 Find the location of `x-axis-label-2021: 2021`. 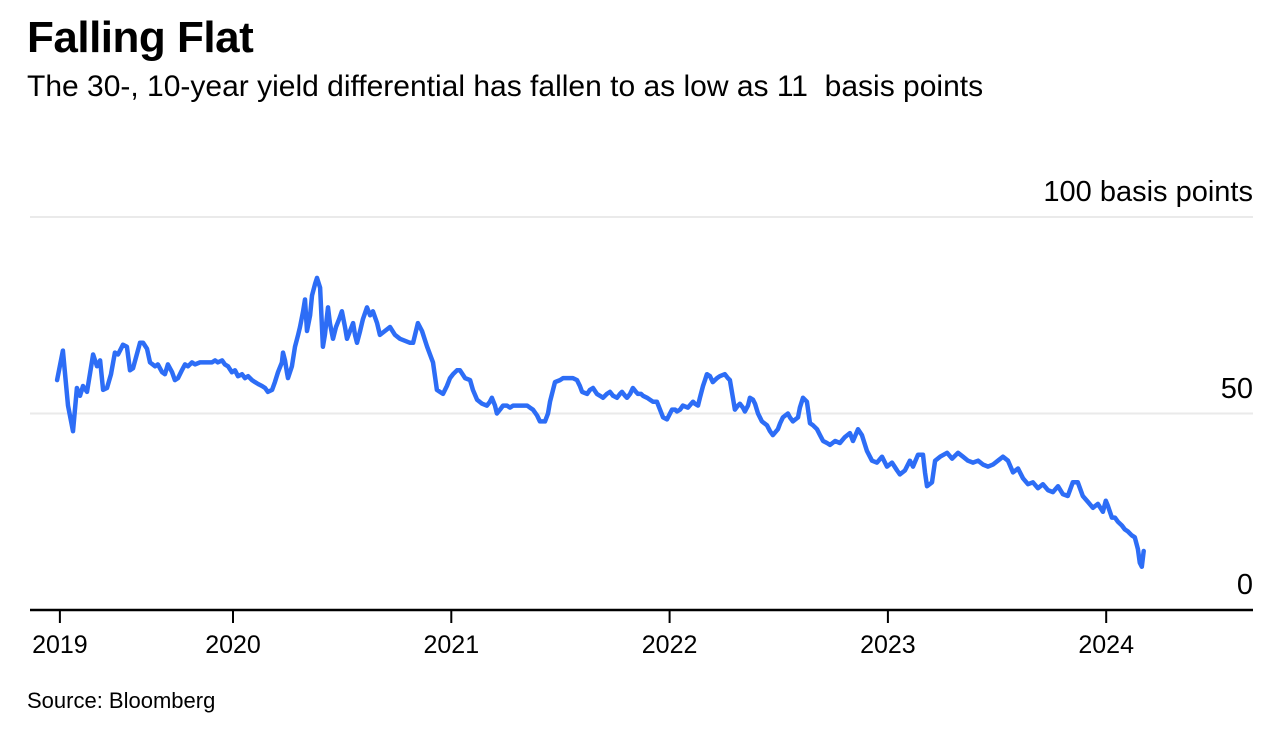

x-axis-label-2021: 2021 is located at coordinates (451, 645).